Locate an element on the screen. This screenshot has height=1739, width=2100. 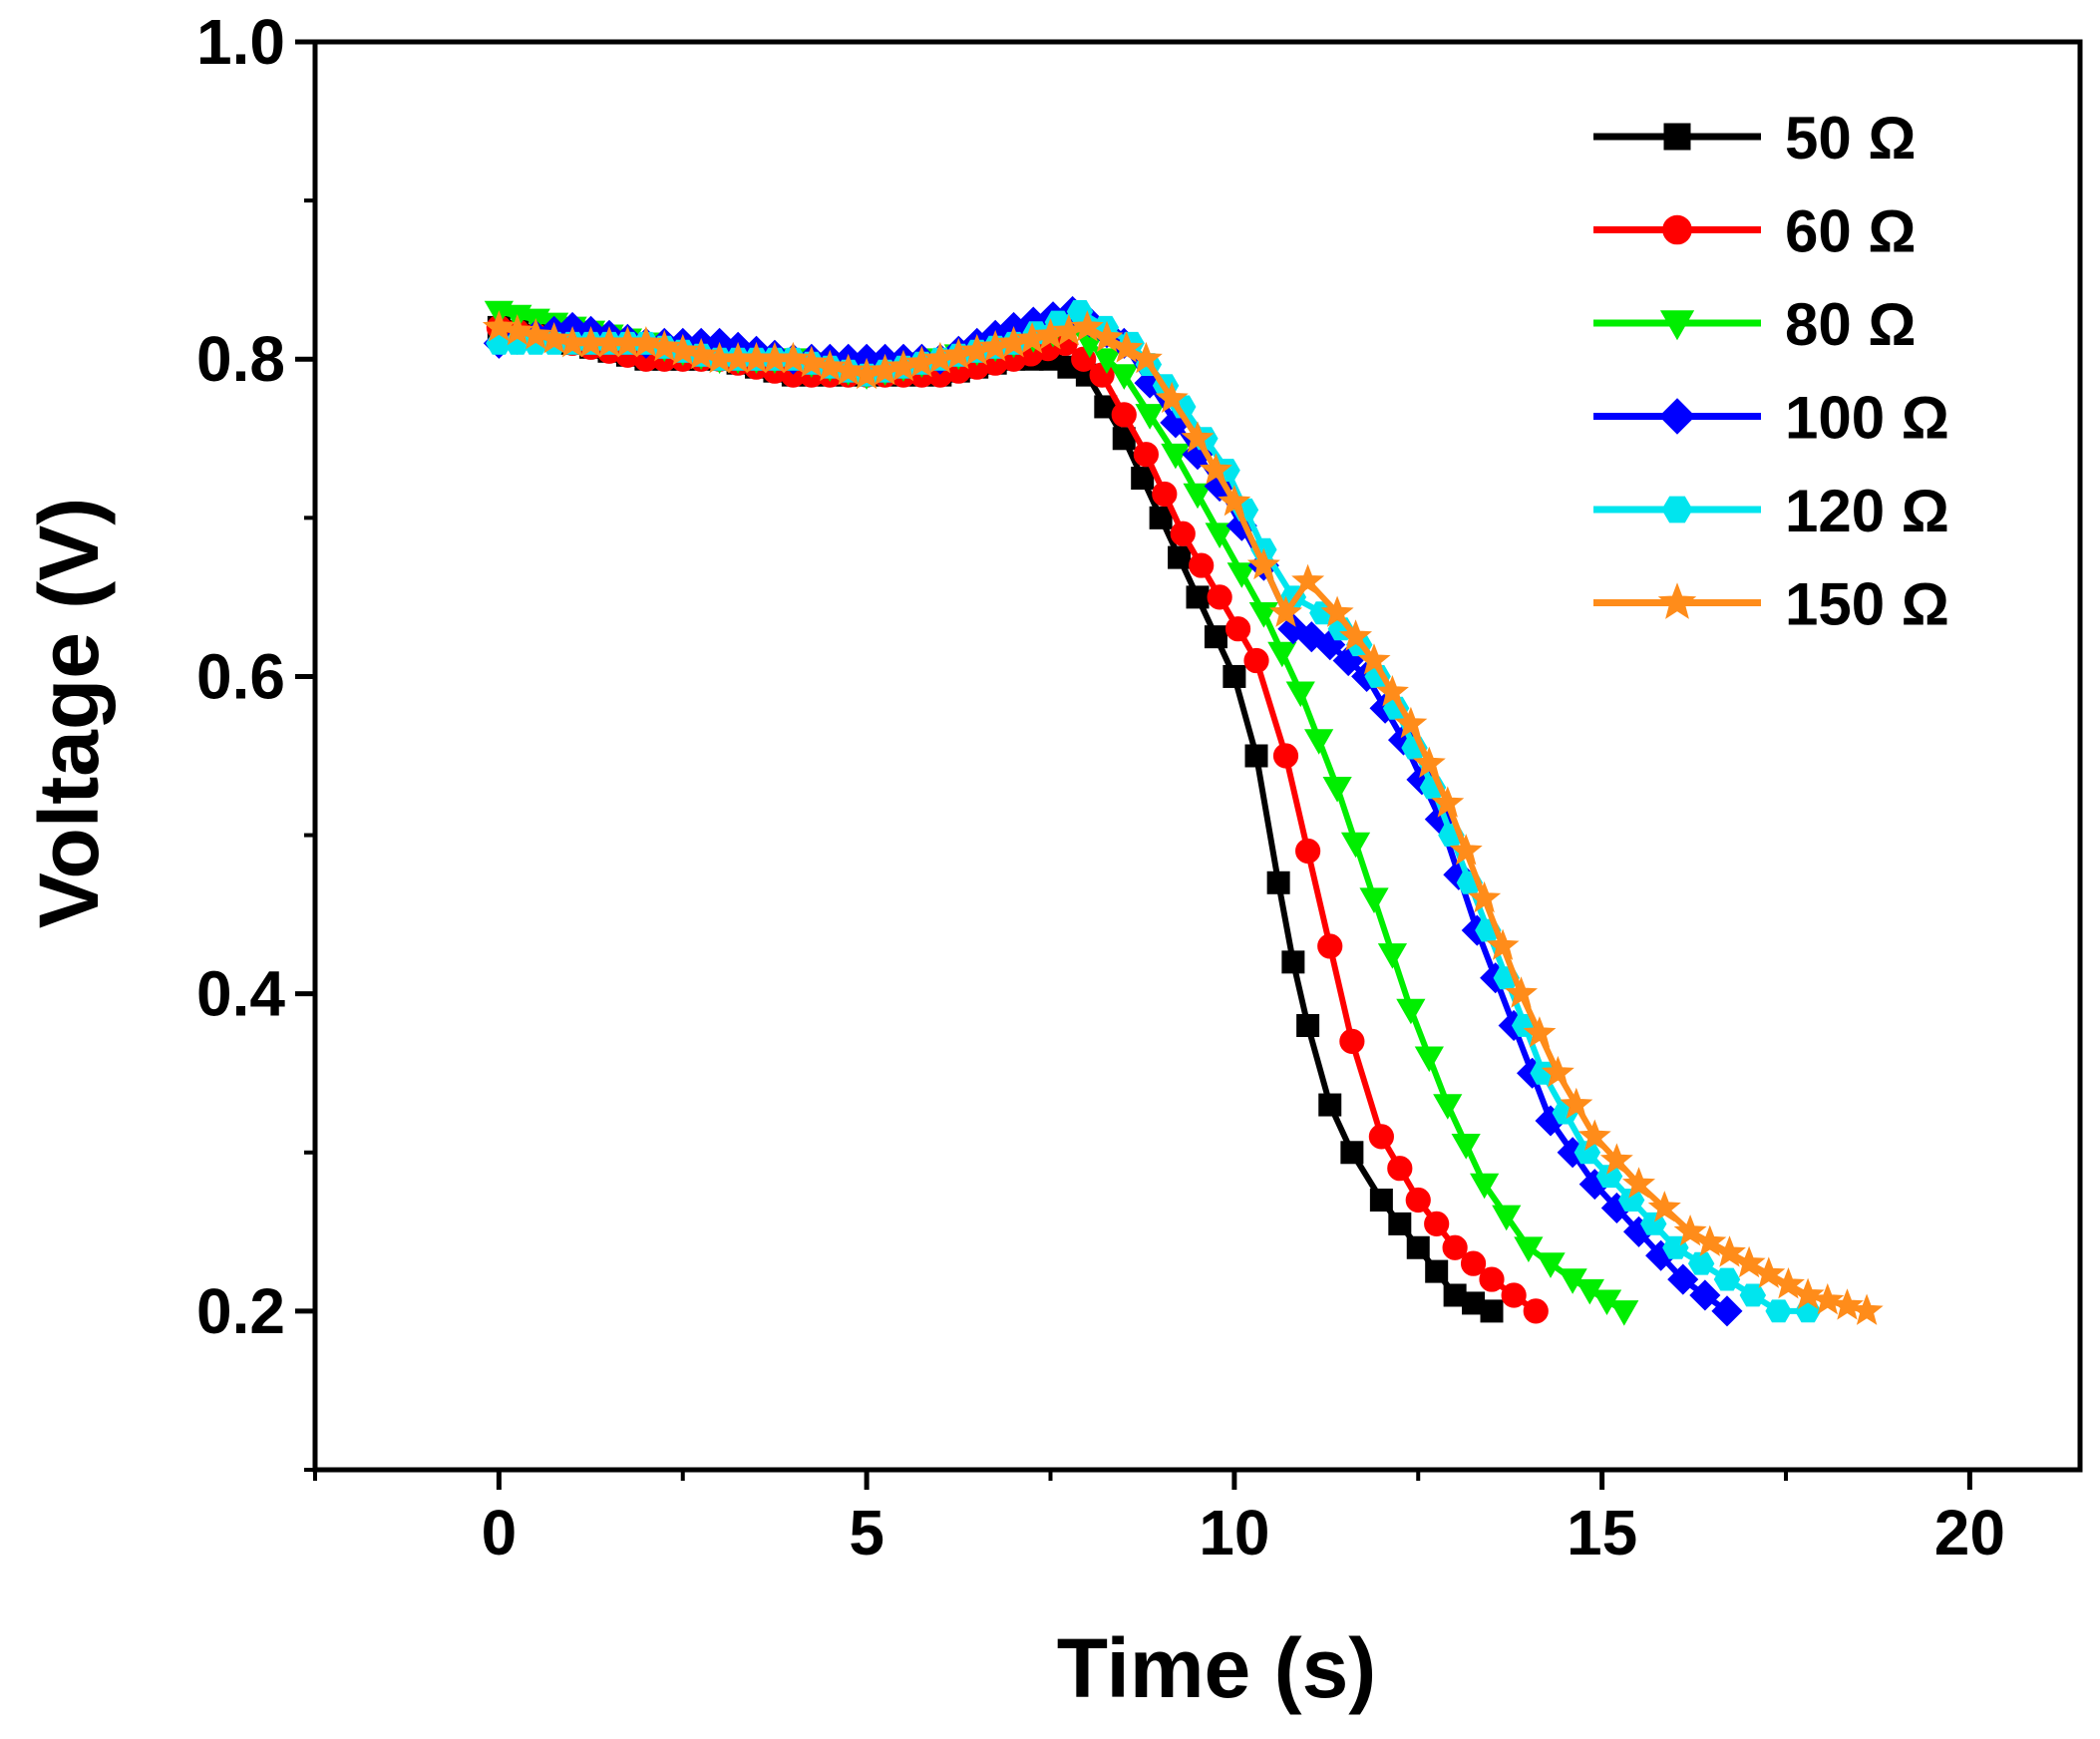
x-axis-title: Time (s) is located at coordinates (1217, 1668).